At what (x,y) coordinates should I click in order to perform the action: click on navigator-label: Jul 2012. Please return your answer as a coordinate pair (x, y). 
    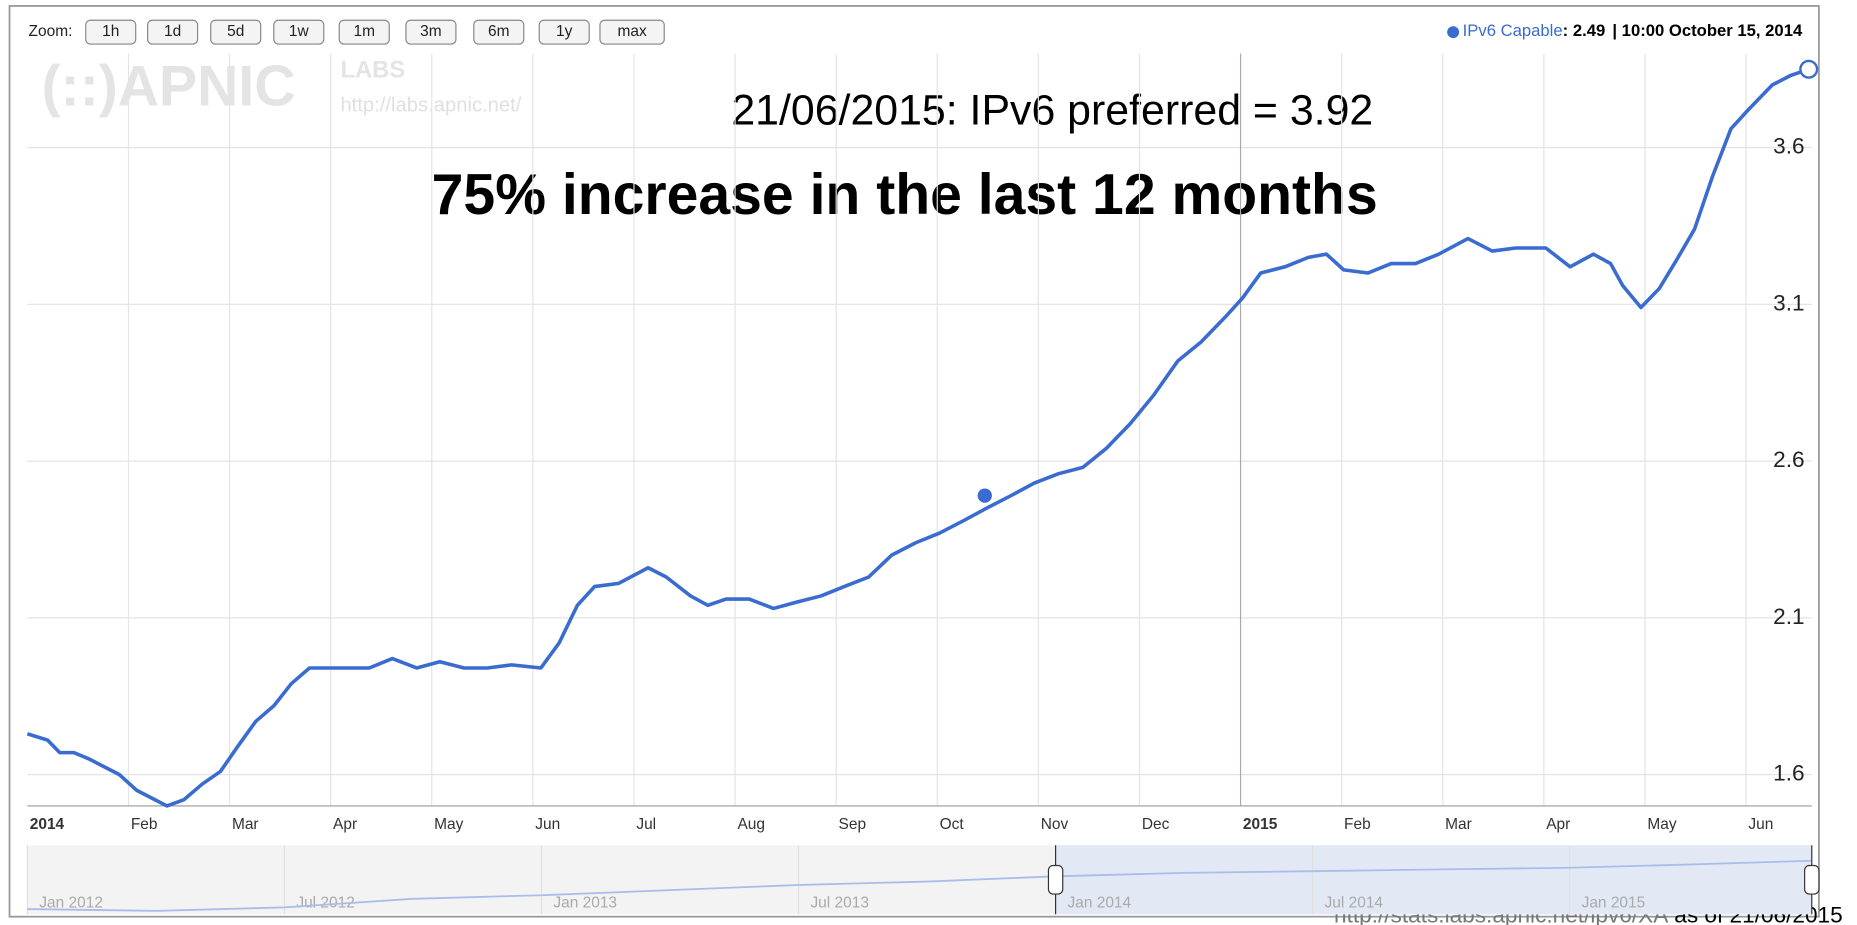
    Looking at the image, I should click on (325, 903).